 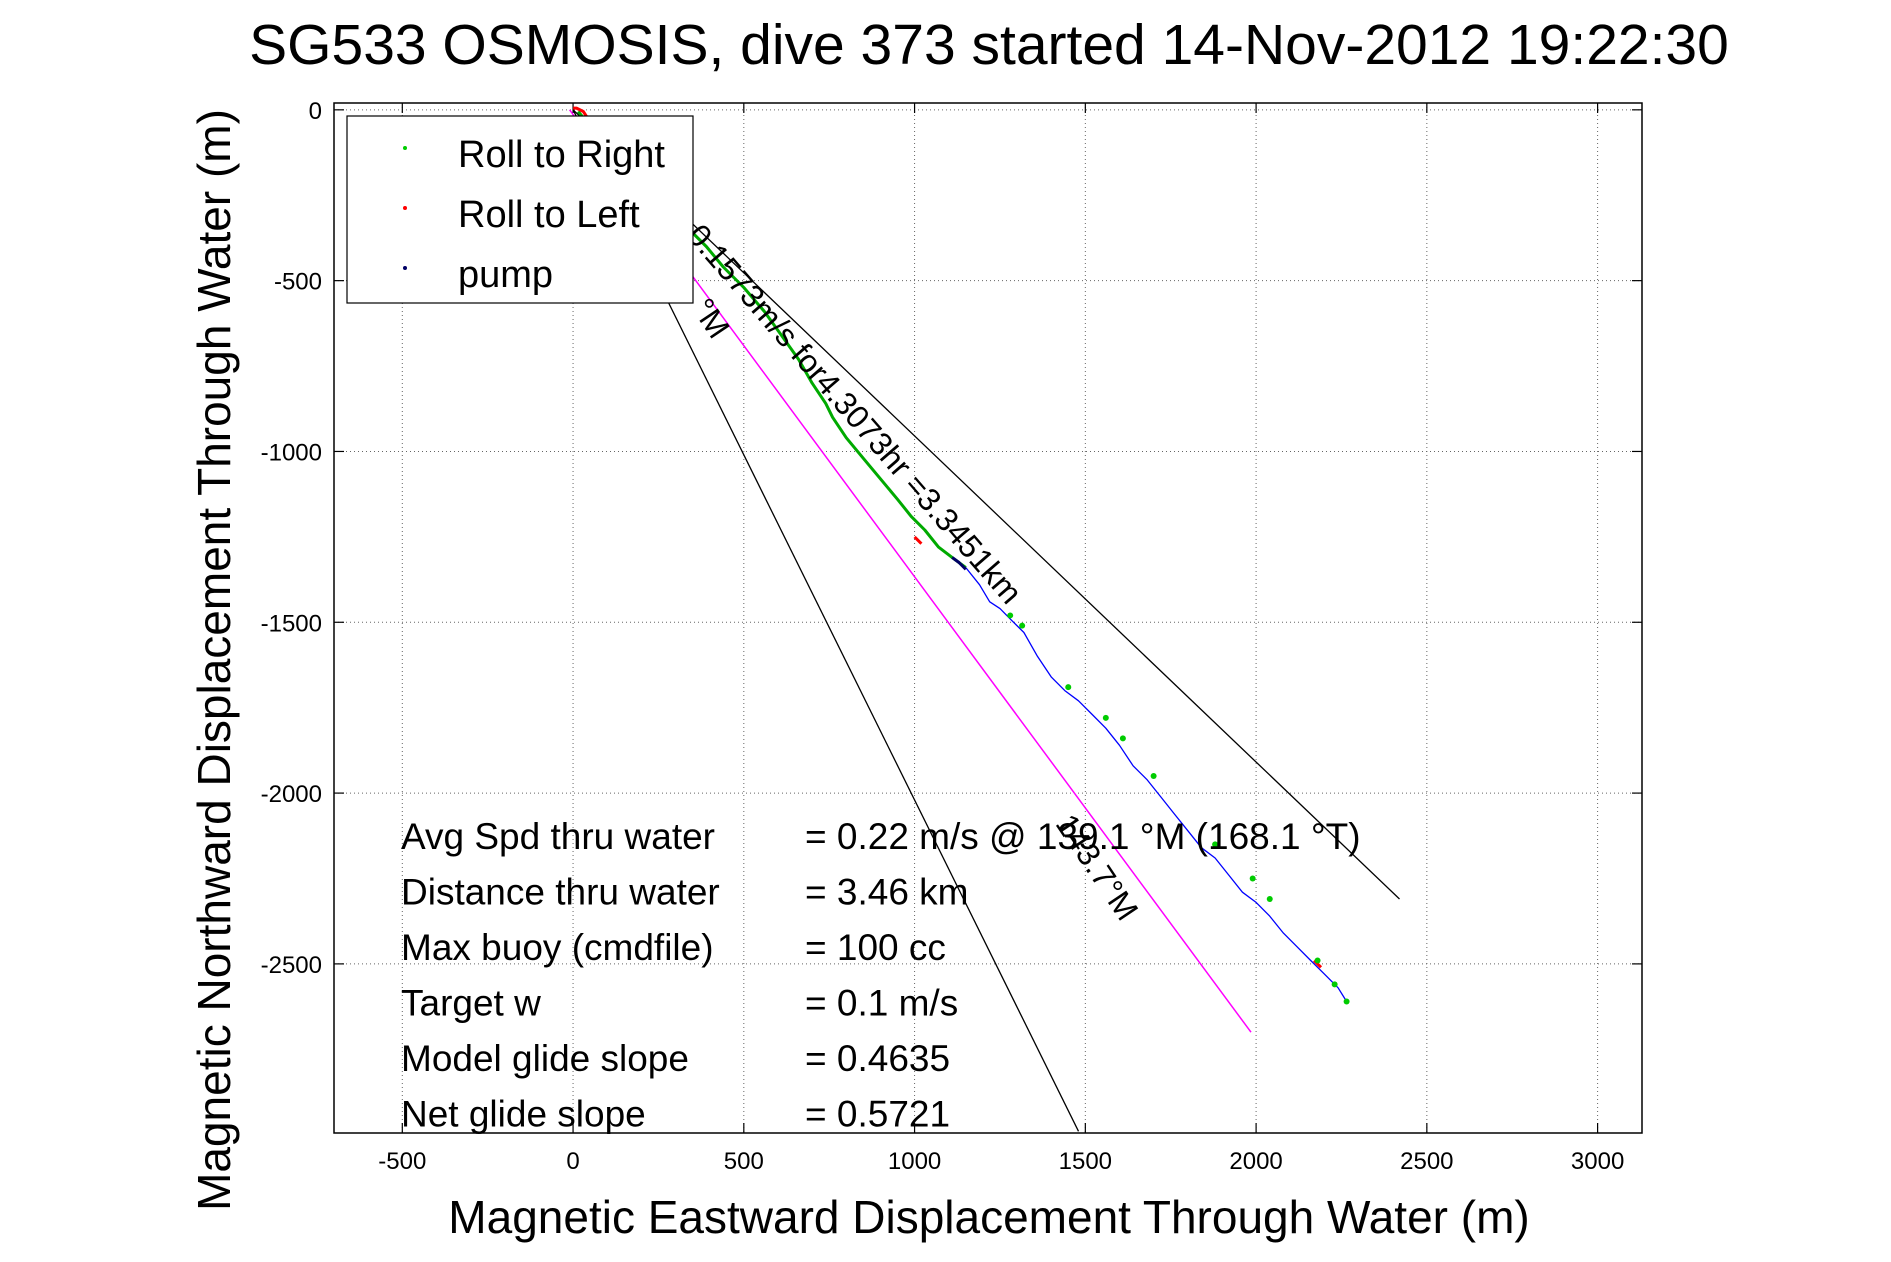 What do you see at coordinates (560, 892) in the screenshot?
I see `stat-label: Distance thru water` at bounding box center [560, 892].